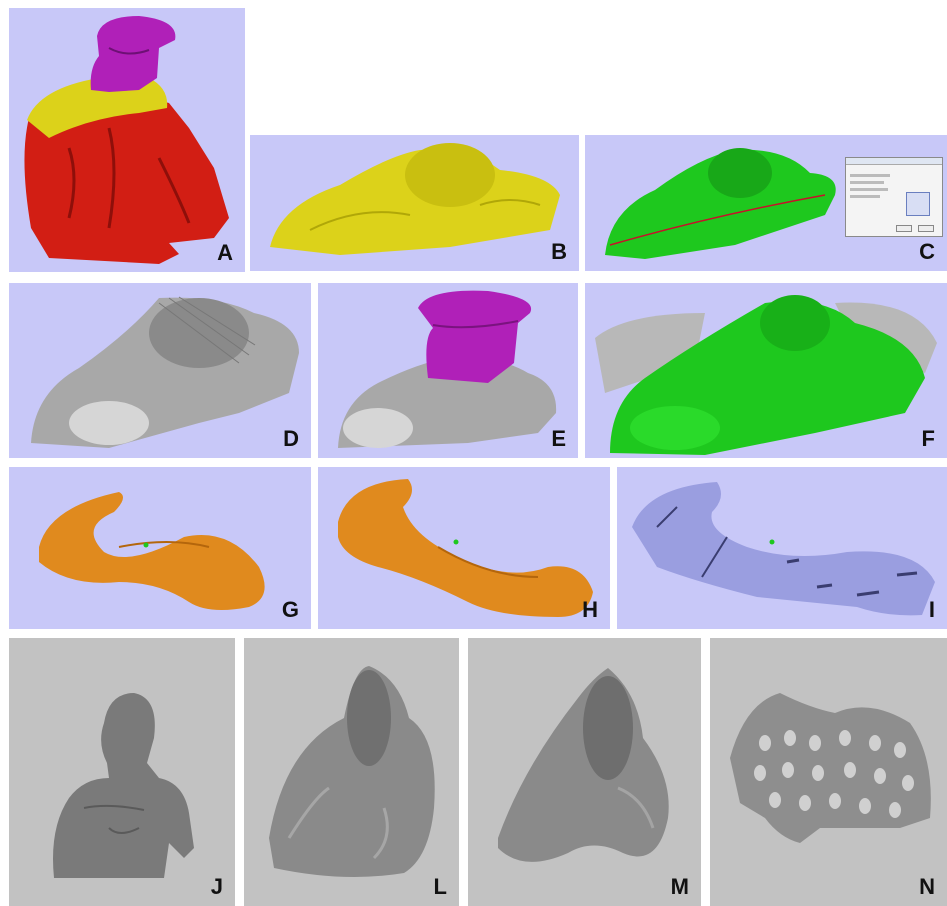  What do you see at coordinates (165, 372) in the screenshot?
I see `gray-shell-image` at bounding box center [165, 372].